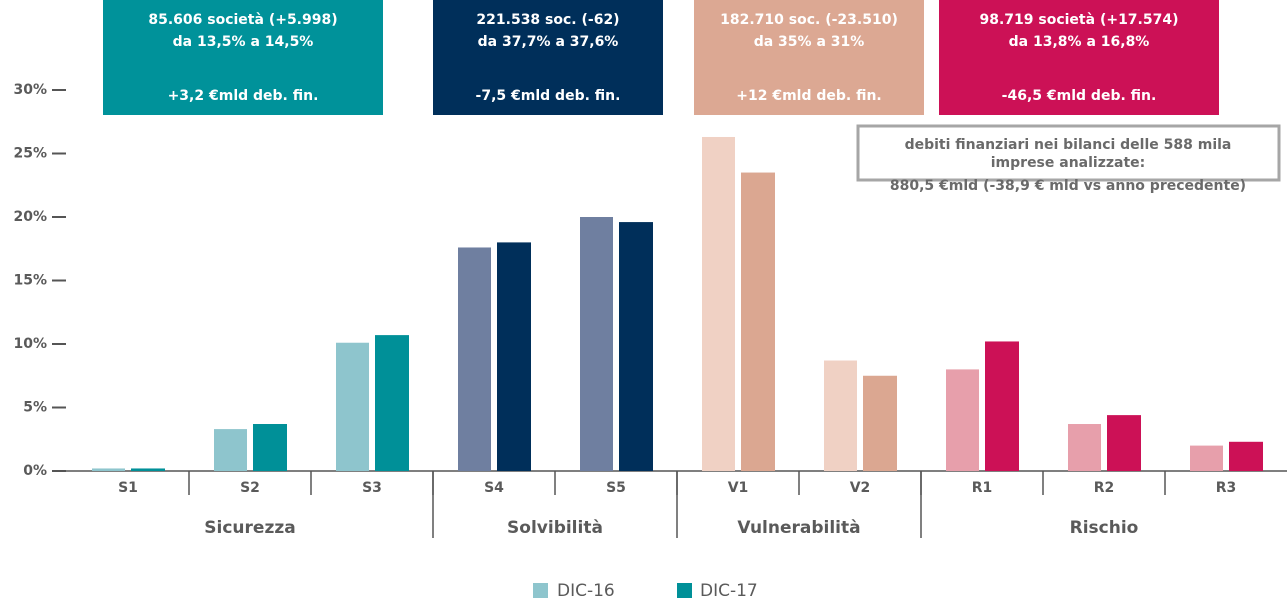  Describe the element at coordinates (548, 96) in the screenshot. I see `annotation-text: -7,5 €mld deb. fin.` at that location.